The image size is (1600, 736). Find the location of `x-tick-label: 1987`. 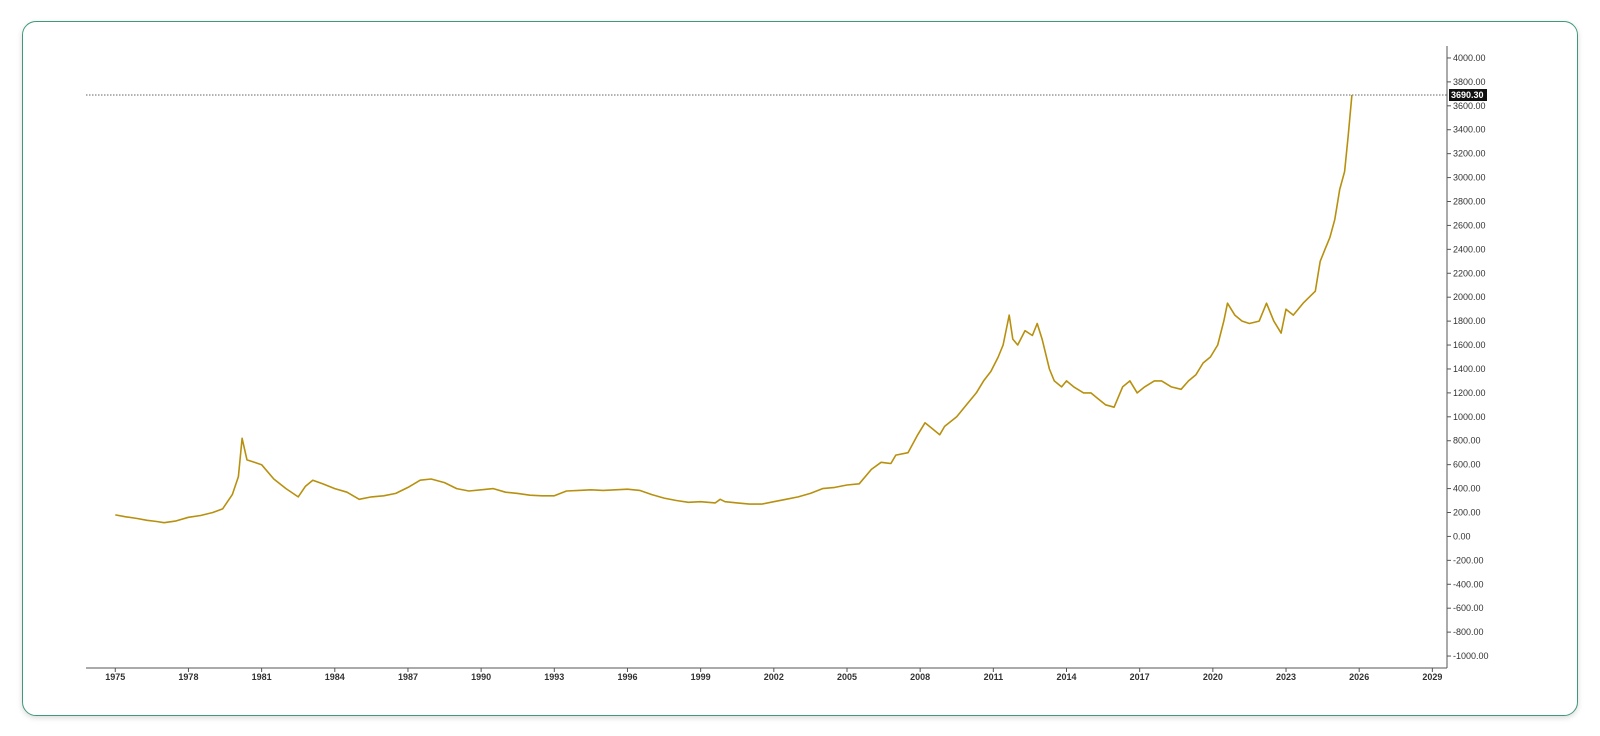

x-tick-label: 1987 is located at coordinates (408, 677).